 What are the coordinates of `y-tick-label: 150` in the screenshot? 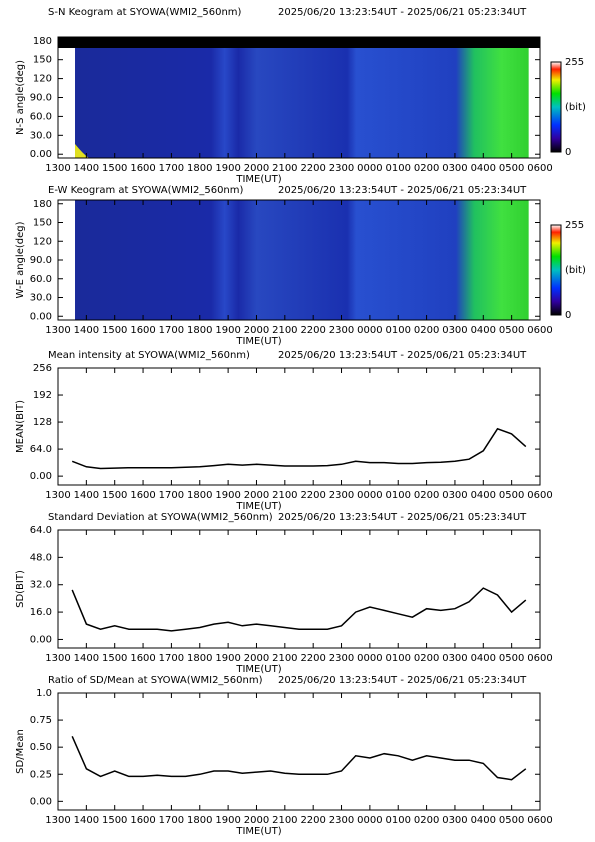 It's located at (42, 223).